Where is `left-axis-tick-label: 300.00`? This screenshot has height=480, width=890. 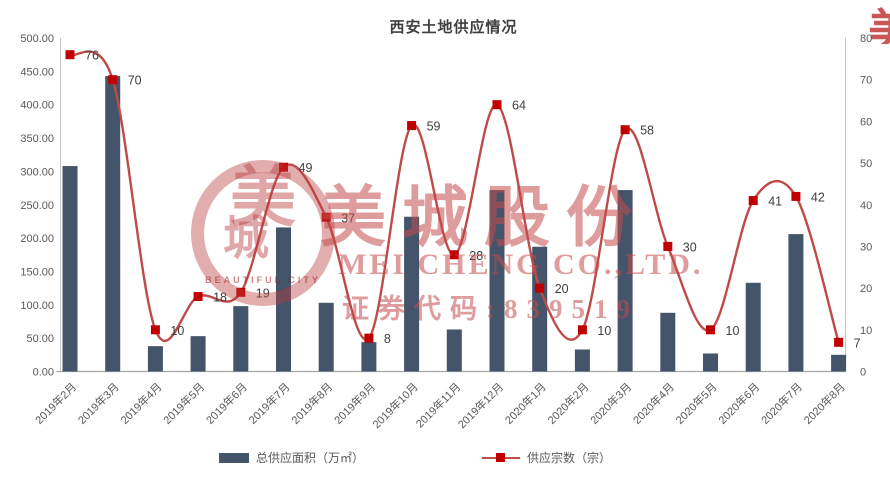
left-axis-tick-label: 300.00 is located at coordinates (37, 172).